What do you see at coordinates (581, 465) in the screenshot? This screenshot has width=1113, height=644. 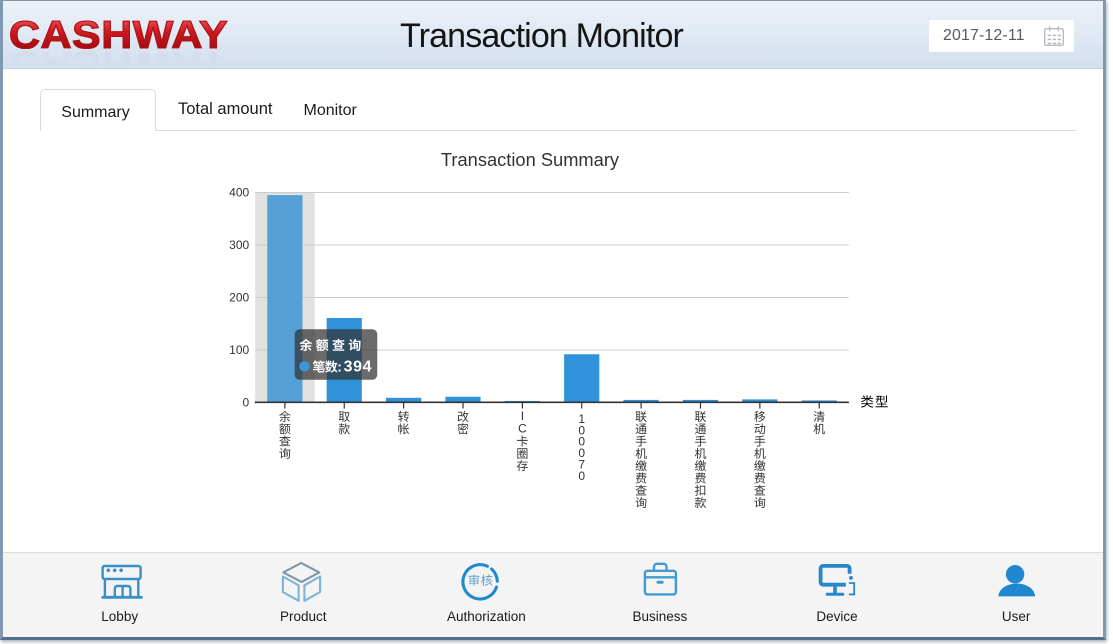 I see `svg-text: 7` at bounding box center [581, 465].